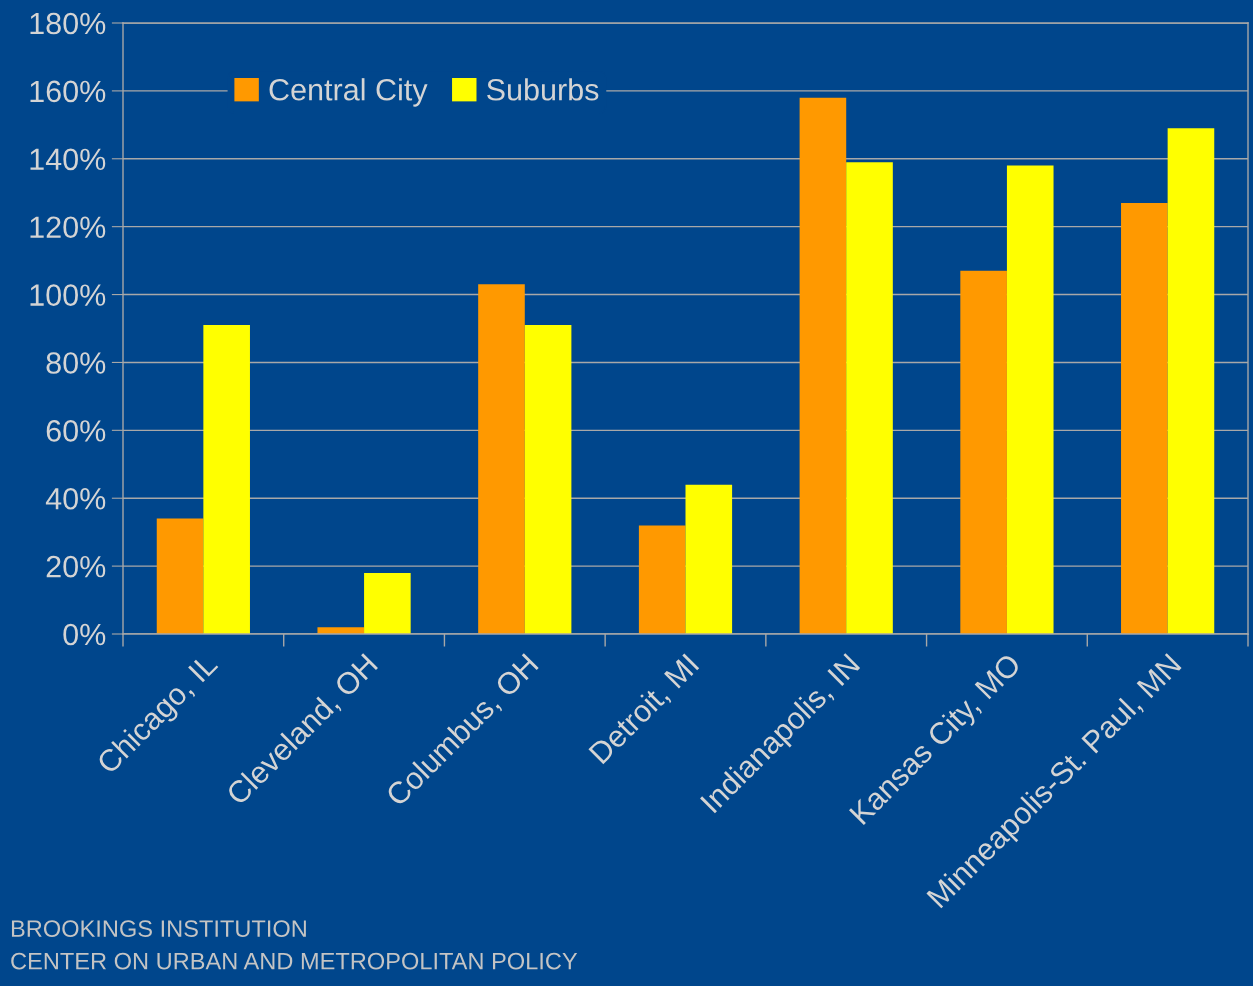  What do you see at coordinates (543, 89) in the screenshot?
I see `legend-label: Suburbs` at bounding box center [543, 89].